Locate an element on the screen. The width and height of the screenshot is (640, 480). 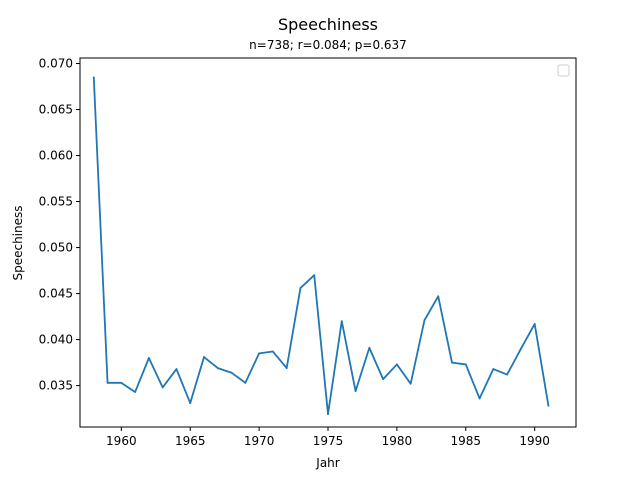
y-tick-label: 0.070 is located at coordinates (56, 64).